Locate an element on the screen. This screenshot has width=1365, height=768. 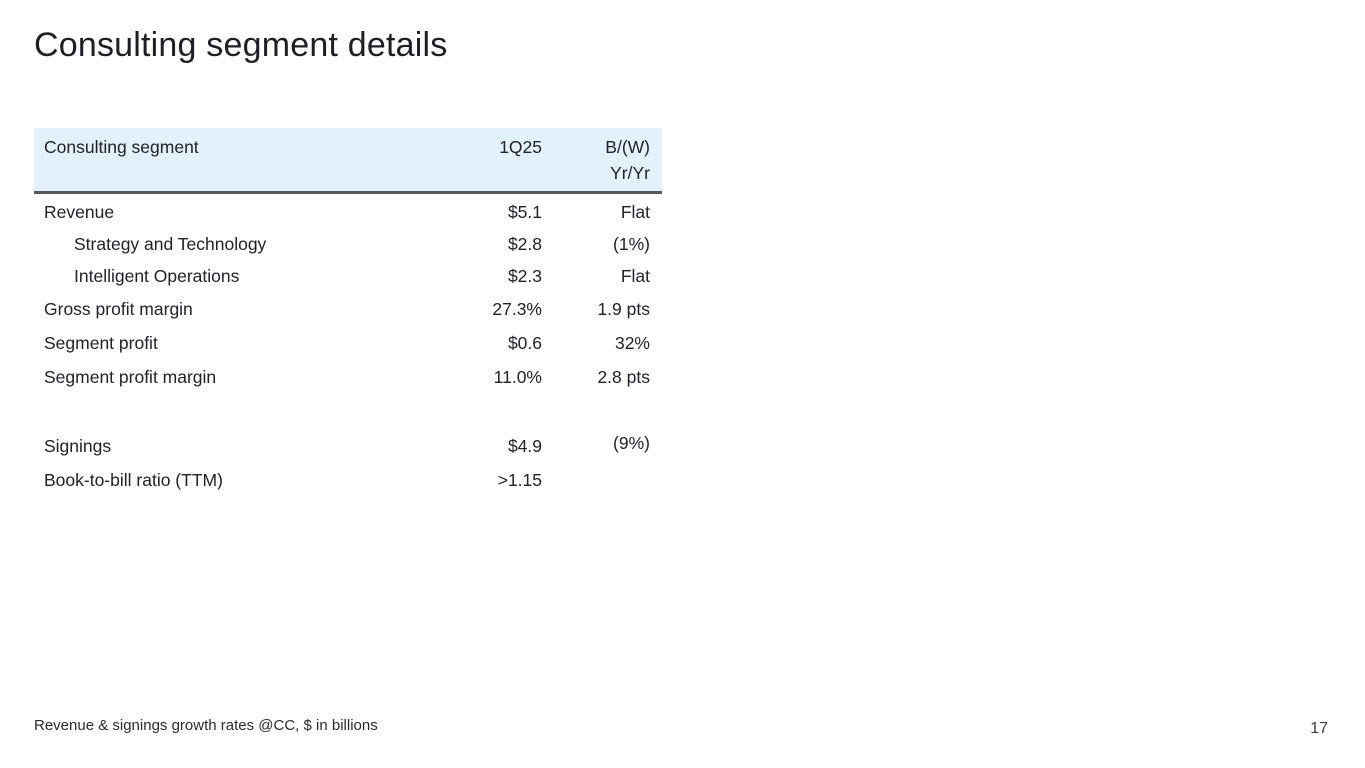
row-value: $2.3 is located at coordinates (524, 275).